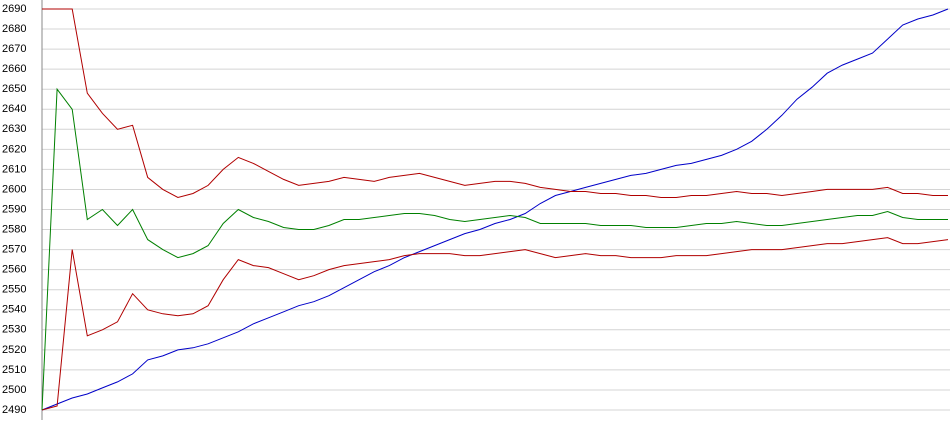 The image size is (950, 435). I want to click on y-tick-label: 2560, so click(14, 270).